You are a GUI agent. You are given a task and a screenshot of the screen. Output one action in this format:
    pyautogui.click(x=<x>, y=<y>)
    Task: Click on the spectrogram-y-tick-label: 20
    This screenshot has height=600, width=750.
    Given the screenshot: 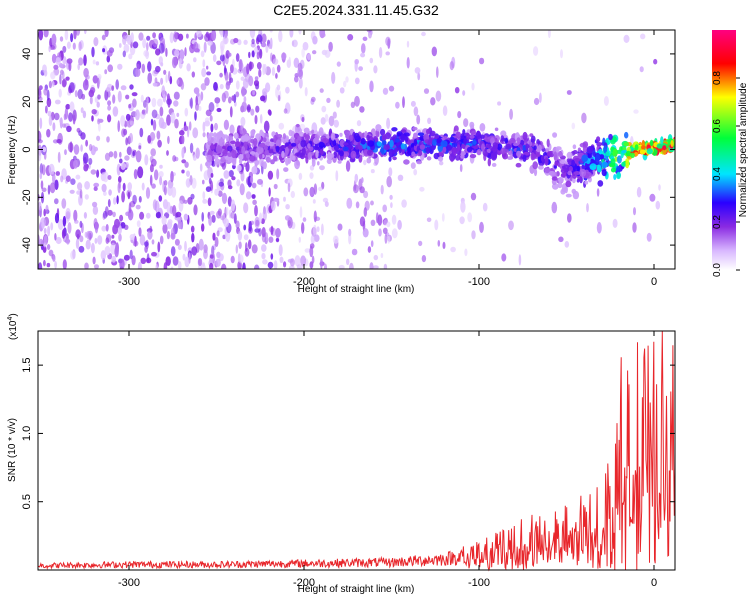 What is the action you would take?
    pyautogui.click(x=27, y=102)
    